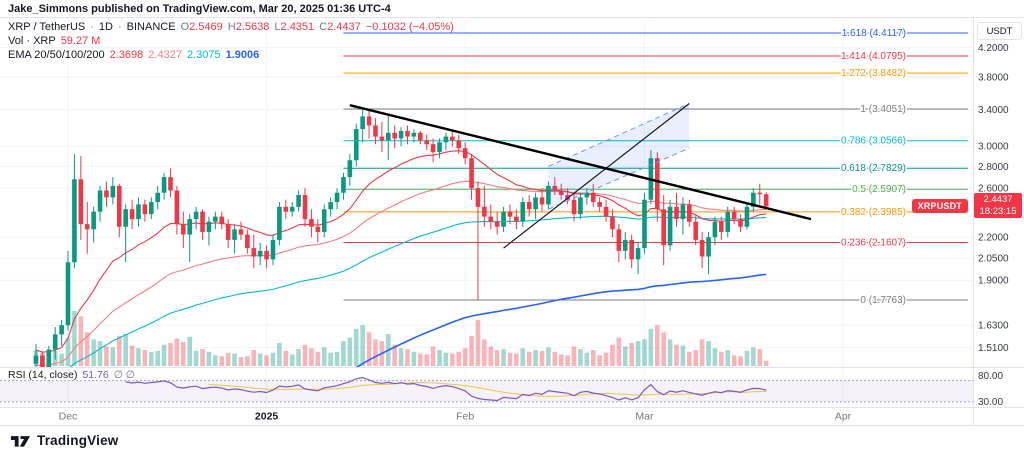 Image resolution: width=1024 pixels, height=453 pixels. Describe the element at coordinates (999, 31) in the screenshot. I see `price-axis-currency: USDT` at that location.